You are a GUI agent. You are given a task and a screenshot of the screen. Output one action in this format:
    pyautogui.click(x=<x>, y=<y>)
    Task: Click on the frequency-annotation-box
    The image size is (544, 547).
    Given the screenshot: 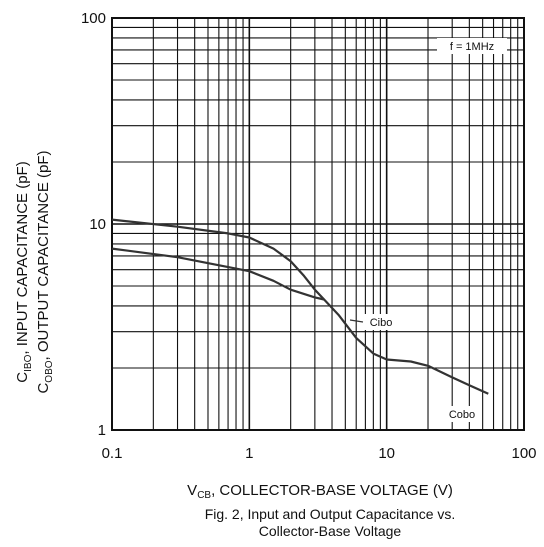 What is the action you would take?
    pyautogui.click(x=472, y=46)
    